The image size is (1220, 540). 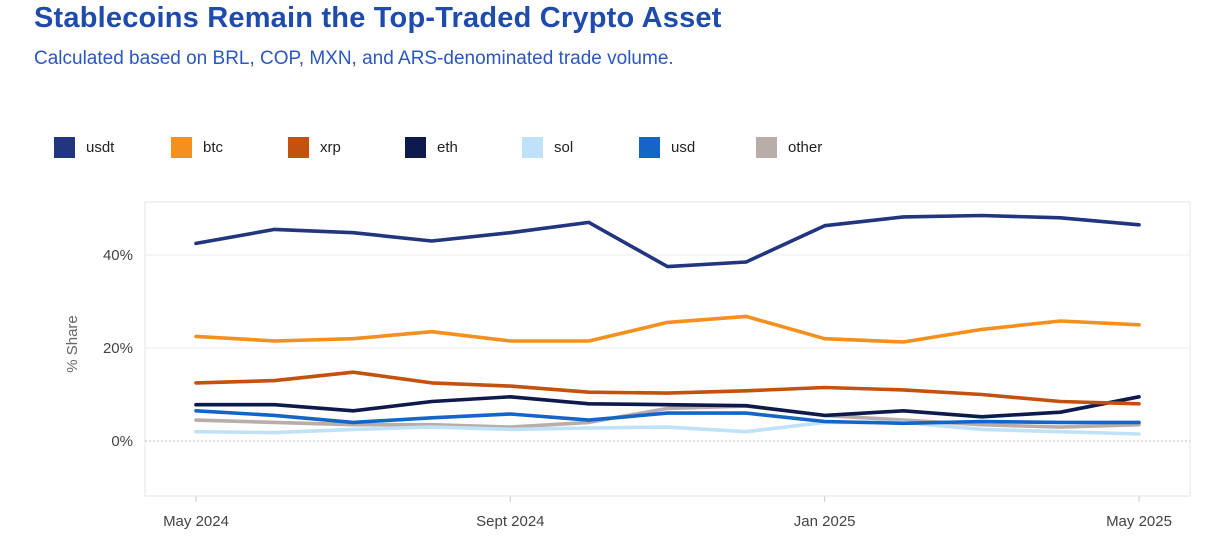 What do you see at coordinates (84, 147) in the screenshot?
I see `legend-item-usdt: usdt` at bounding box center [84, 147].